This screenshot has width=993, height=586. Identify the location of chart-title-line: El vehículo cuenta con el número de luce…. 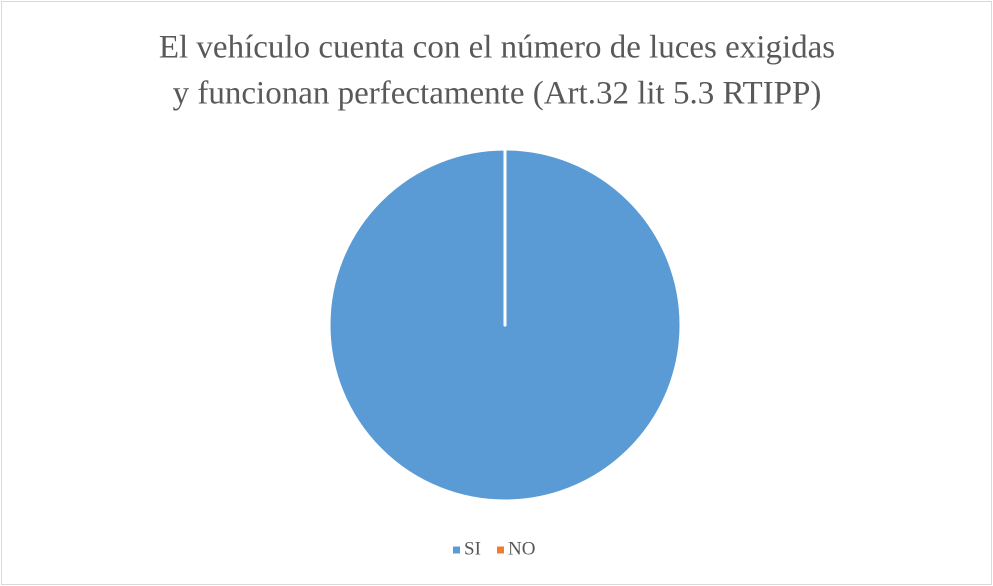
(497, 48).